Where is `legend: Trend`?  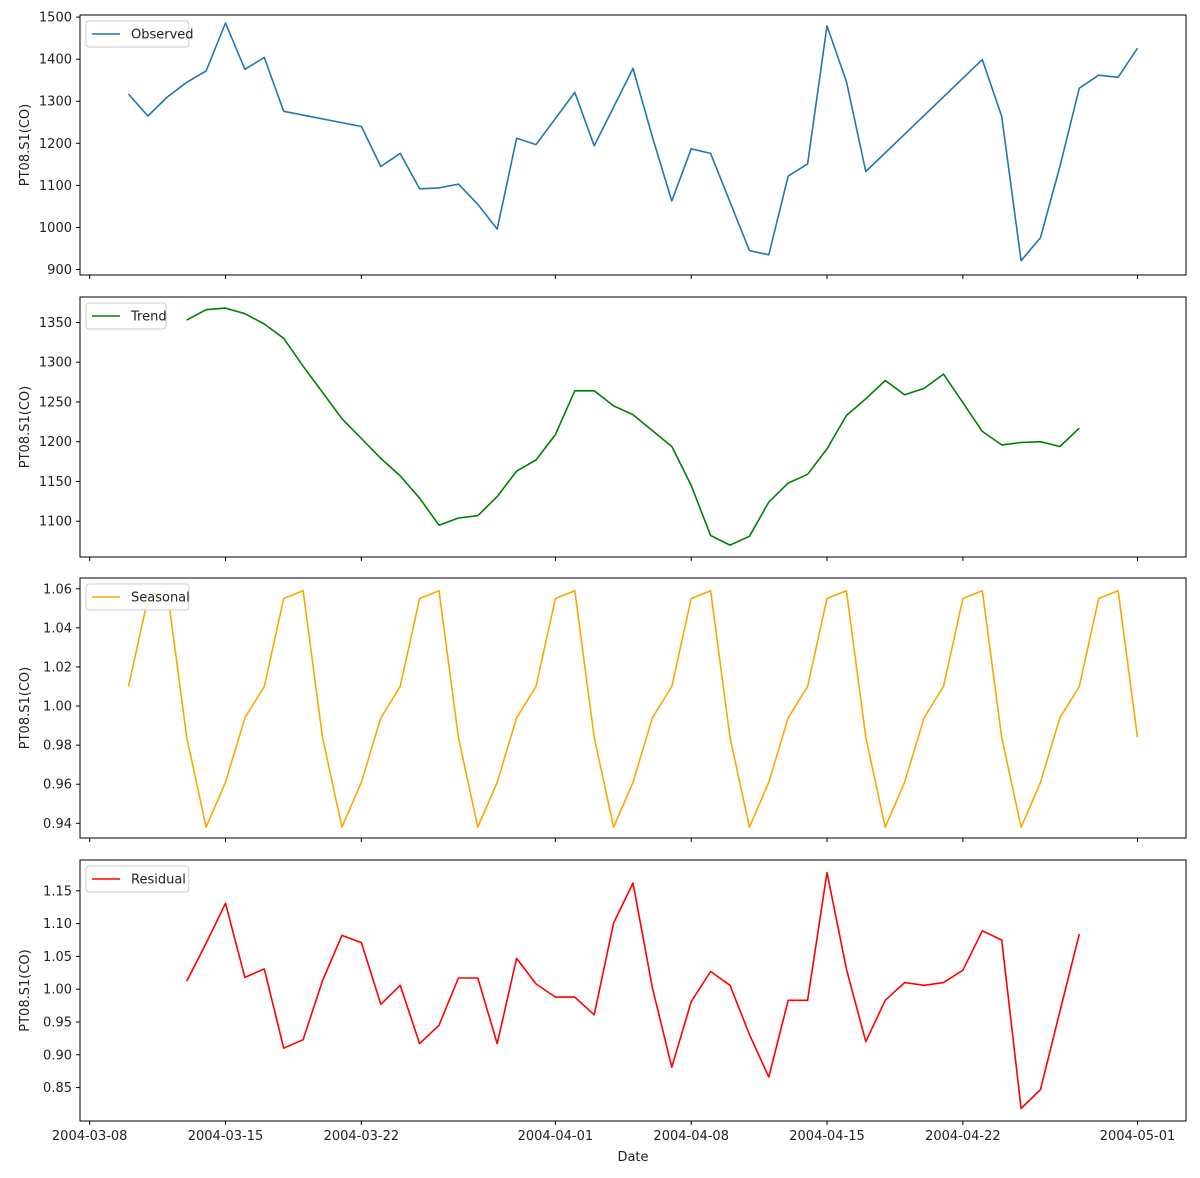 legend: Trend is located at coordinates (126, 316).